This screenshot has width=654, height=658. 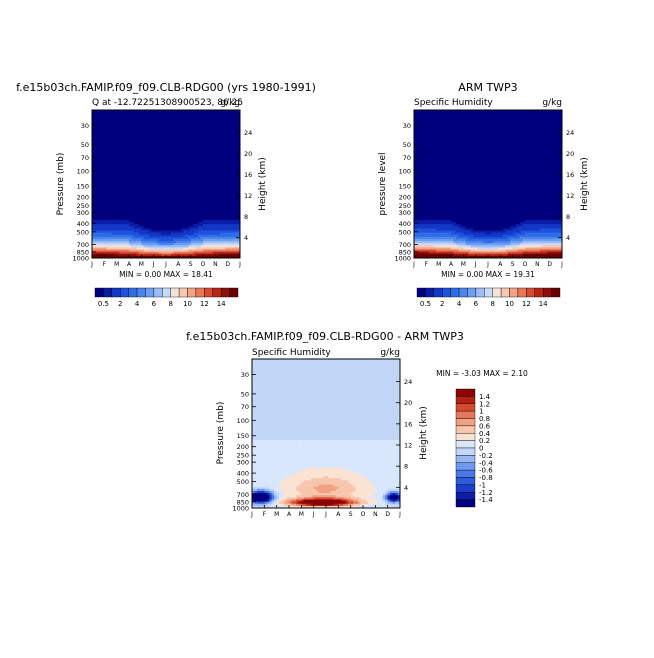 What do you see at coordinates (103, 304) in the screenshot?
I see `colorbar-label: 0.5` at bounding box center [103, 304].